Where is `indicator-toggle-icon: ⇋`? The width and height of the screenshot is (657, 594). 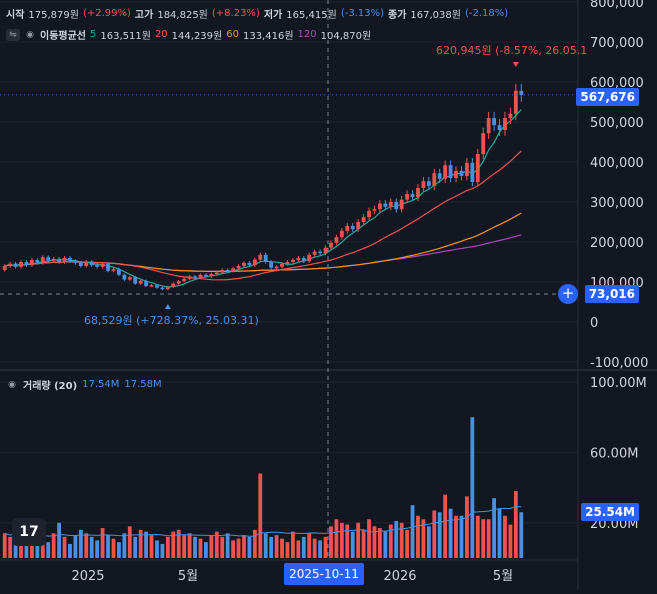 indicator-toggle-icon: ⇋ is located at coordinates (13, 34).